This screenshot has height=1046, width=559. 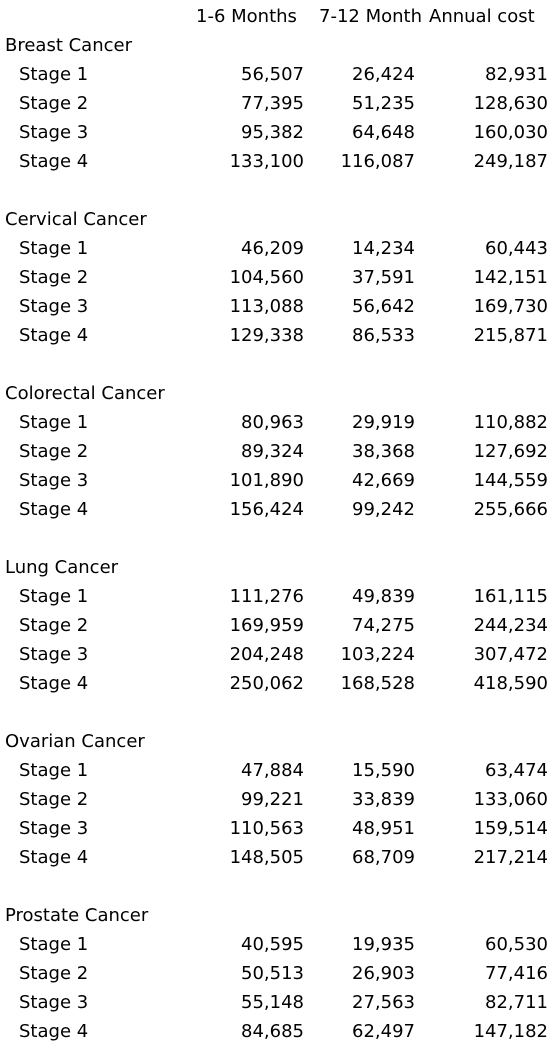 I want to click on annual-cost: 127,692, so click(x=510, y=451).